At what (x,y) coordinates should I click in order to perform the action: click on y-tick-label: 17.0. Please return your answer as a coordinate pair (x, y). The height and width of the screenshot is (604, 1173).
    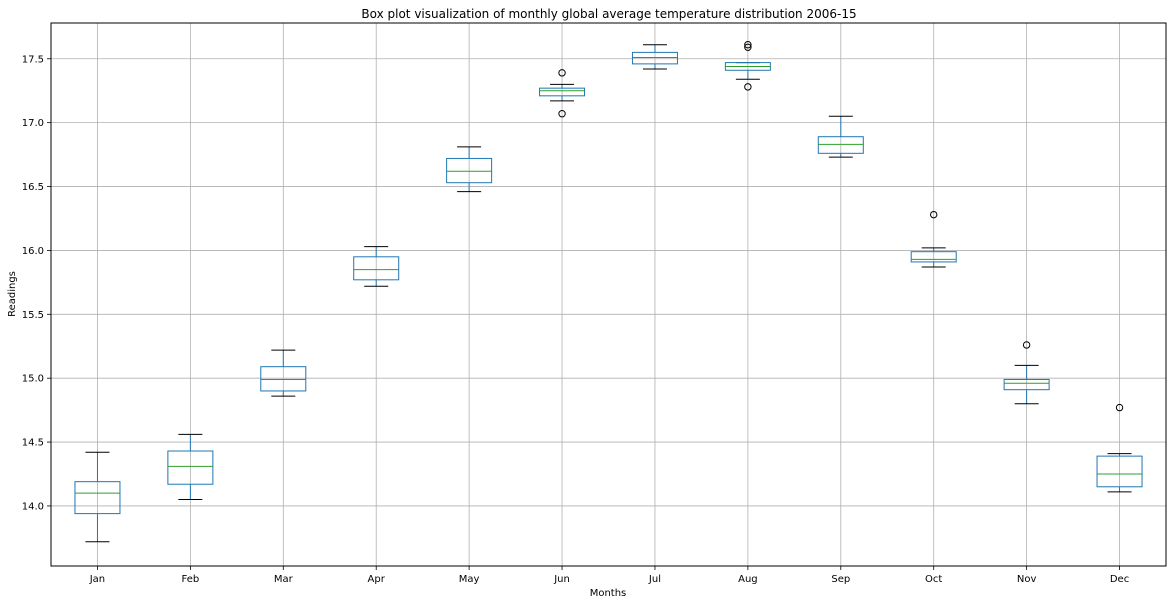
    Looking at the image, I should click on (33, 123).